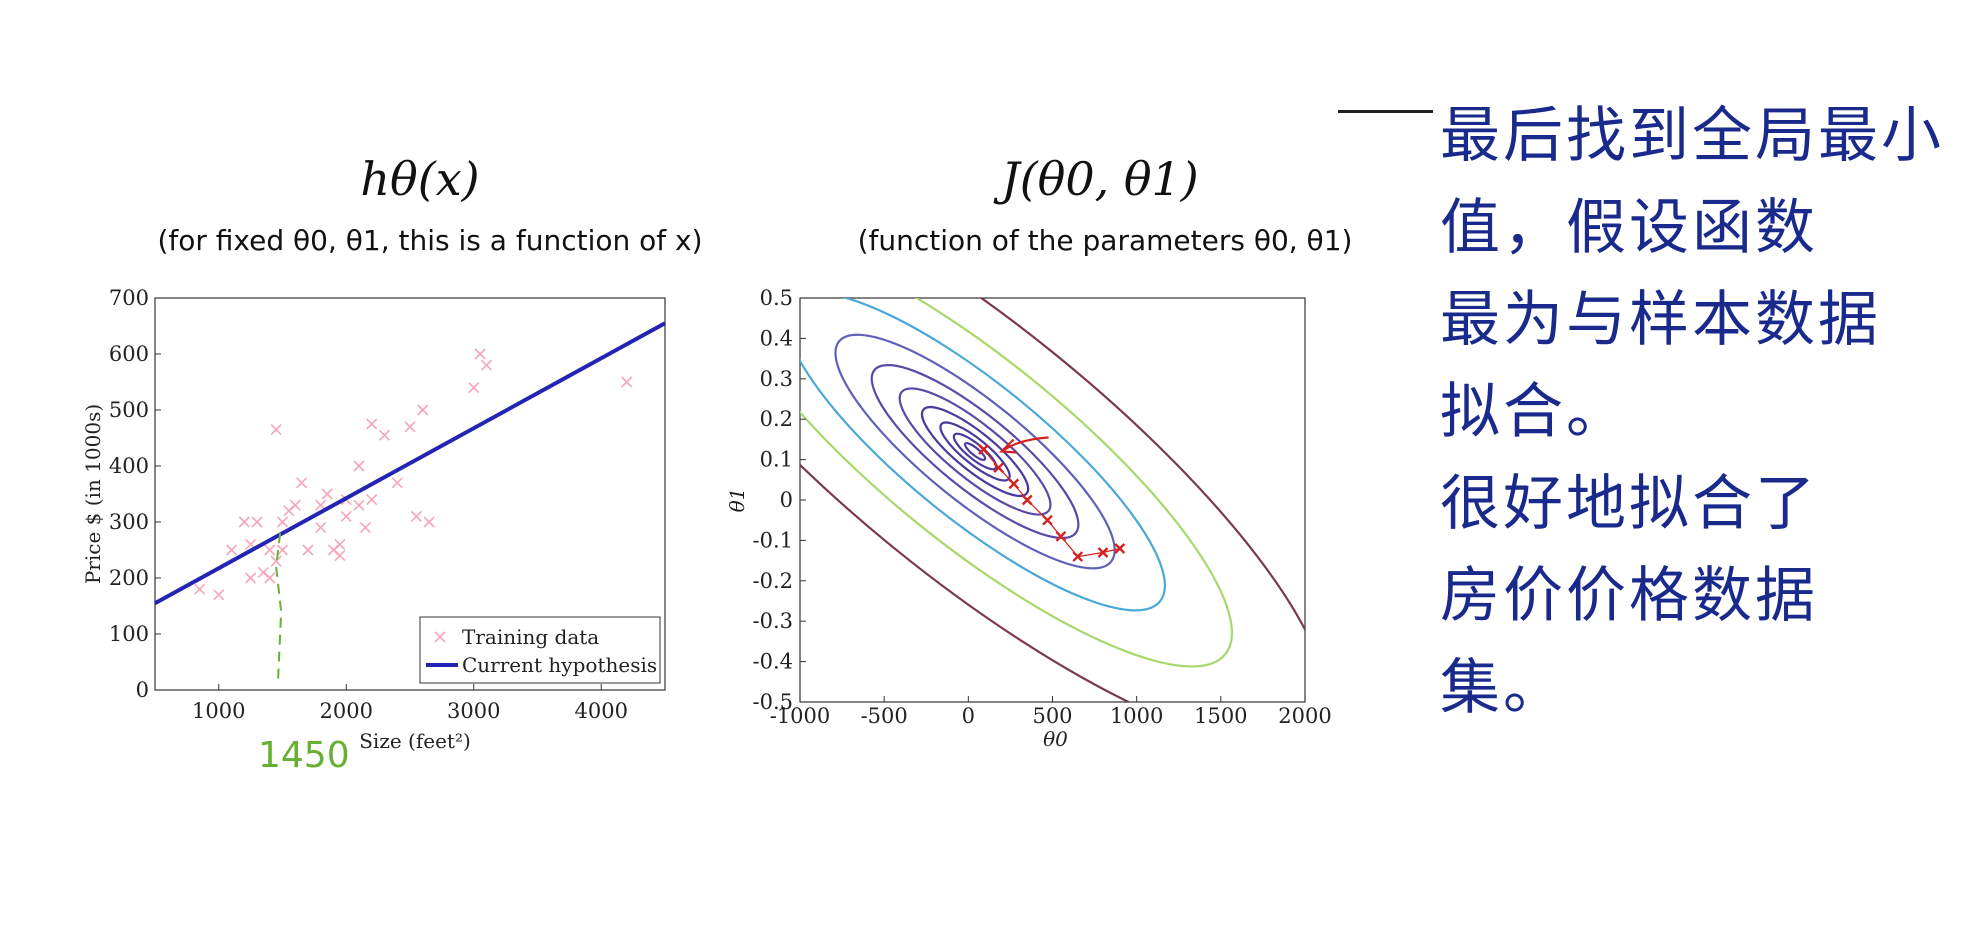 This screenshot has height=930, width=1974. What do you see at coordinates (129, 298) in the screenshot?
I see `y-tick-label: 700` at bounding box center [129, 298].